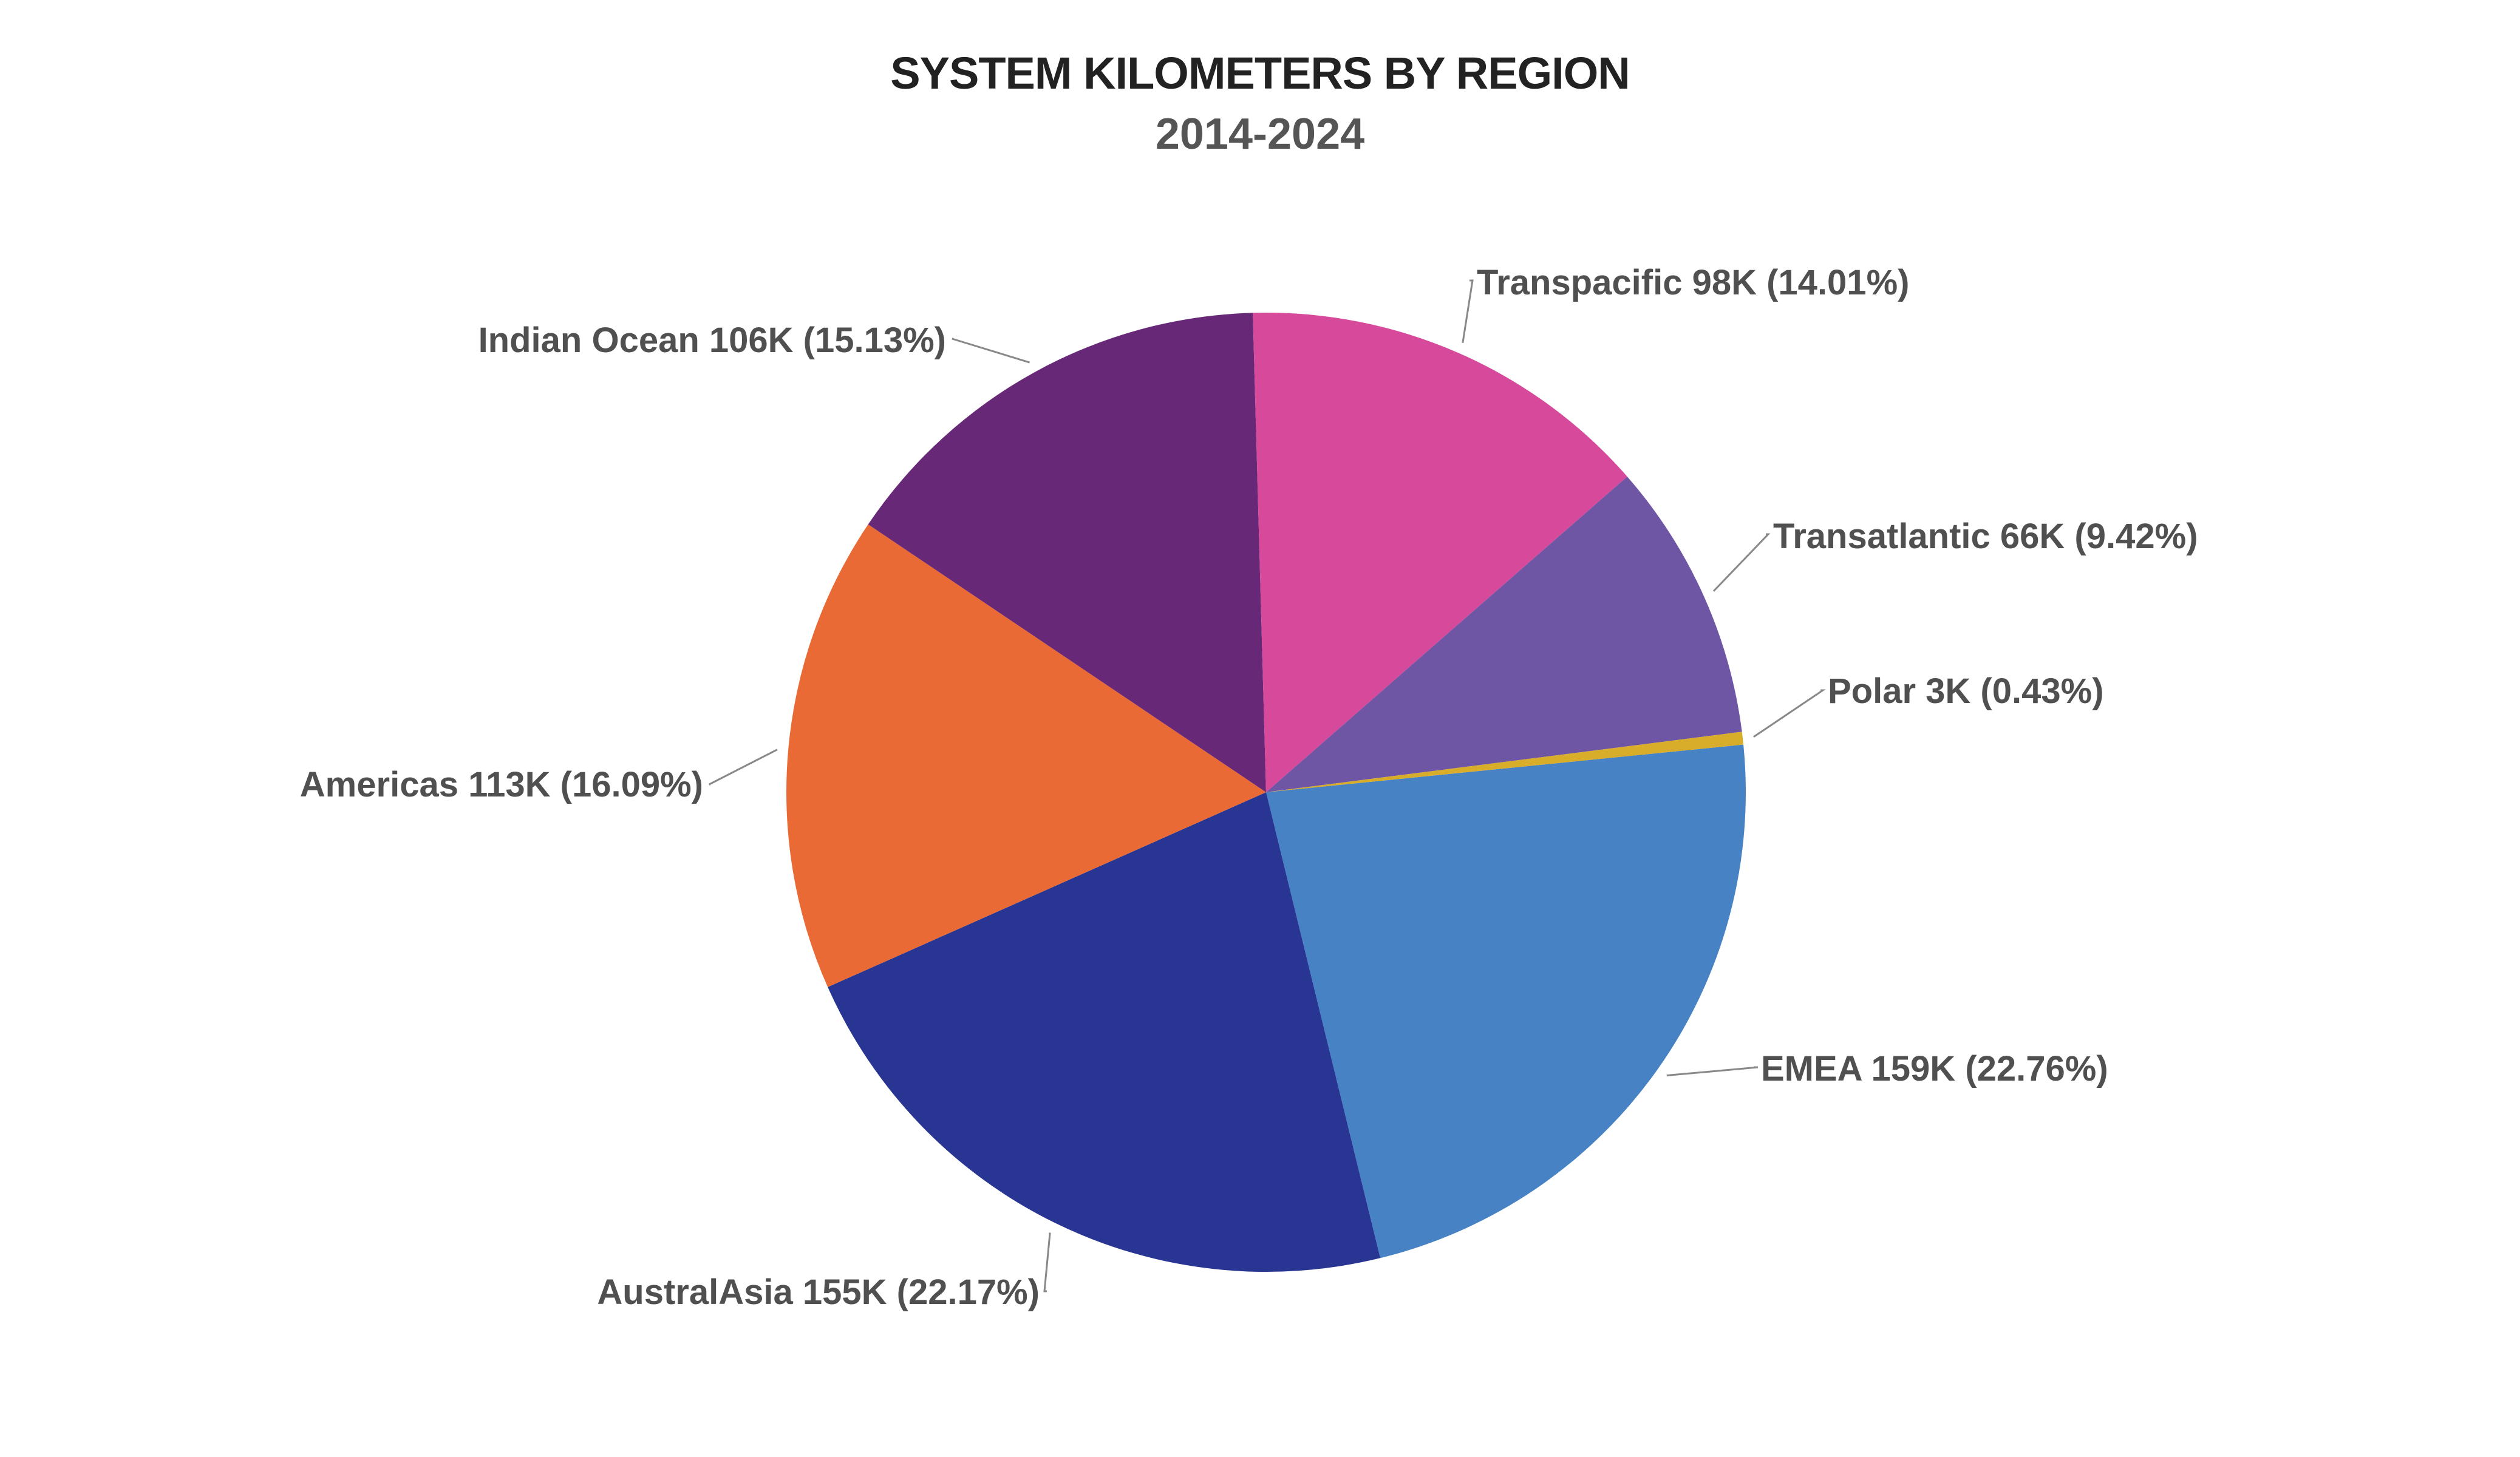 The height and width of the screenshot is (1457, 2520). I want to click on pie-slice-indian-ocean, so click(1067, 552).